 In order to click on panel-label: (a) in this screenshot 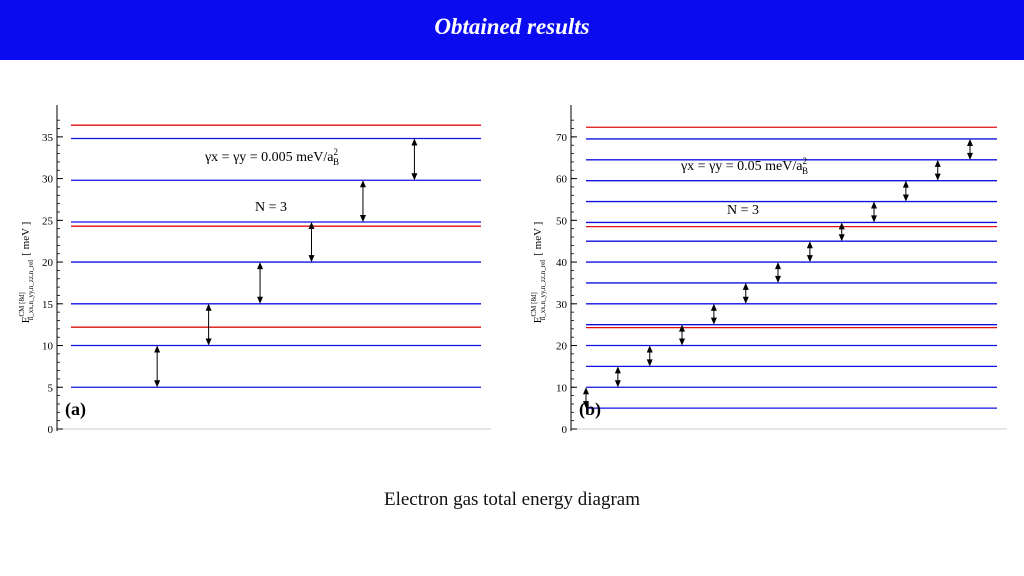, I will do `click(75, 409)`.